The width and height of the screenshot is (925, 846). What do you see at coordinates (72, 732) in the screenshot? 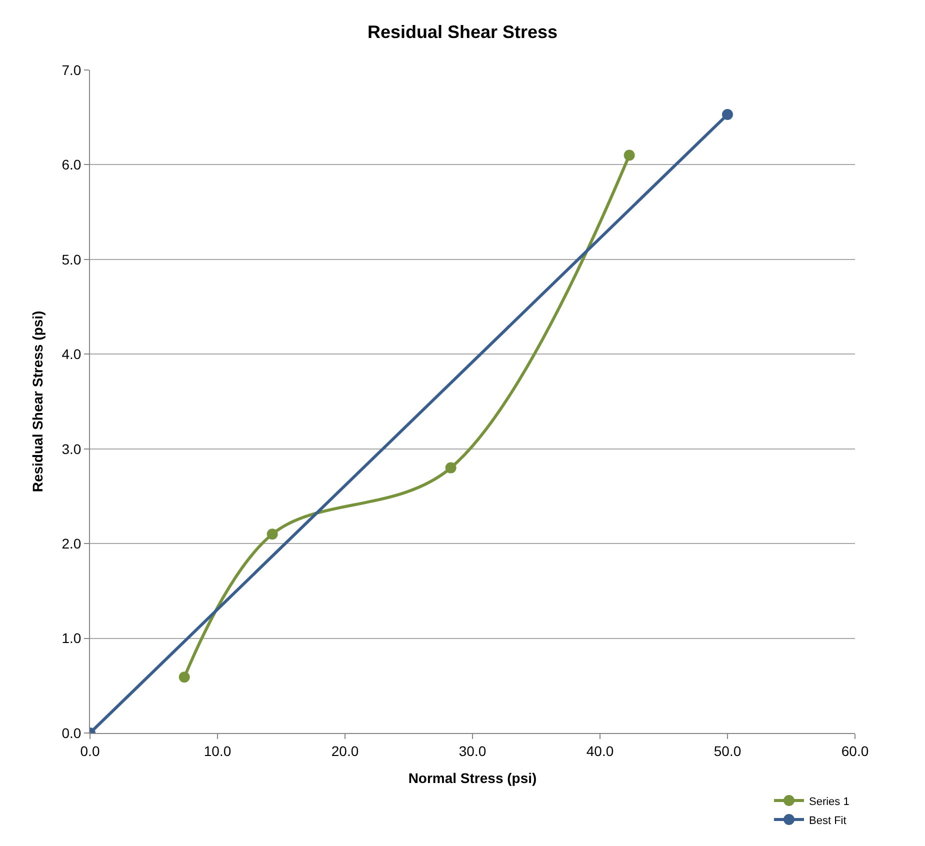
I see `y-tick-label: 0.0` at bounding box center [72, 732].